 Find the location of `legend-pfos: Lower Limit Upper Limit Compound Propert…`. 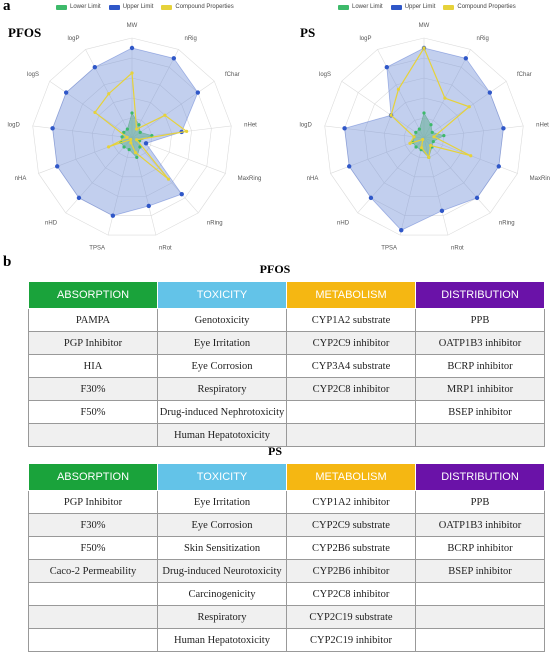

legend-pfos: Lower Limit Upper Limit Compound Propert… is located at coordinates (145, 7).